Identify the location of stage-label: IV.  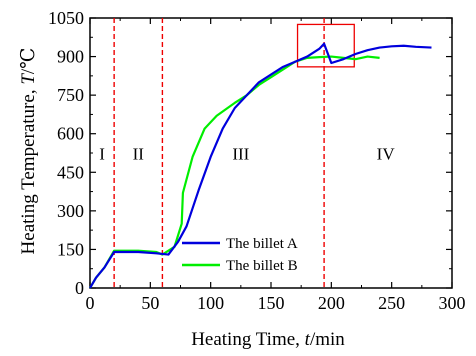
(386, 153).